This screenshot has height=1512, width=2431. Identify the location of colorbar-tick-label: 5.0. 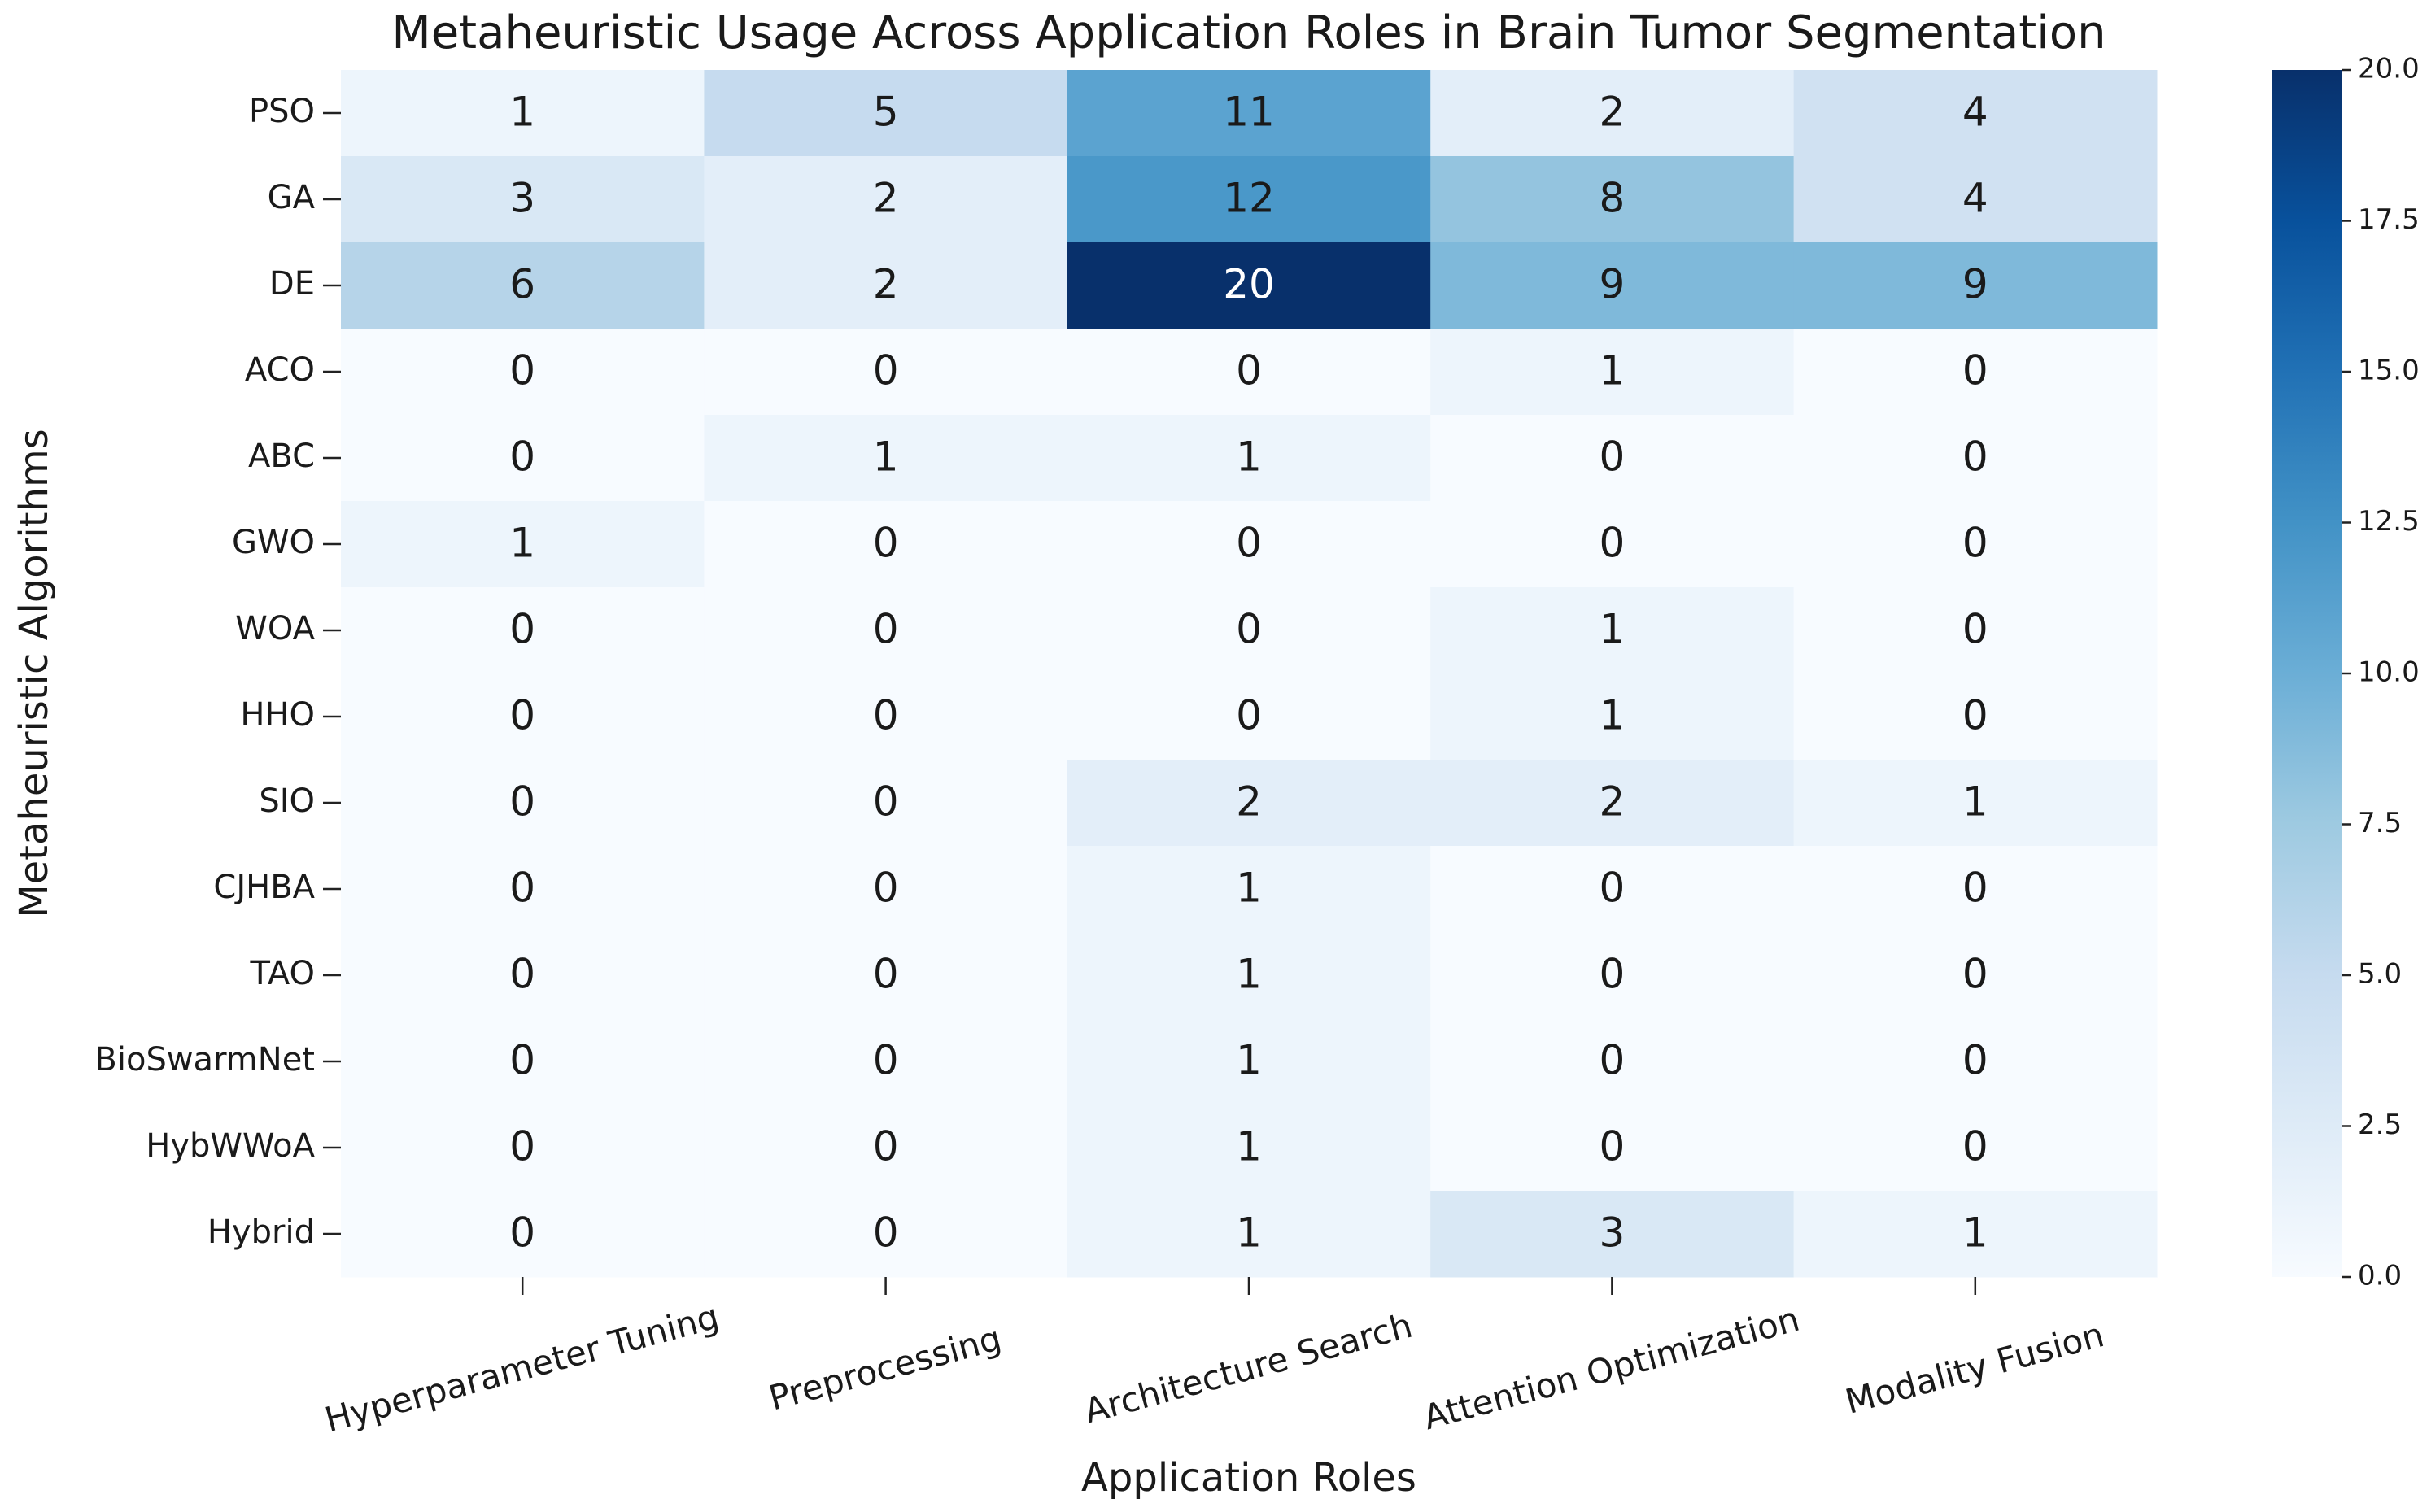
(2380, 974).